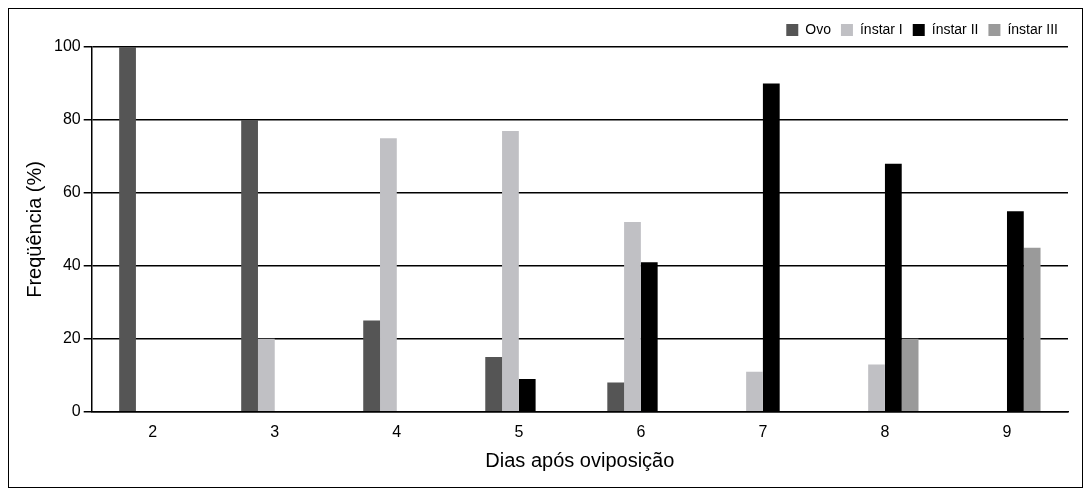  I want to click on legend-label: ínstar I, so click(881, 28).